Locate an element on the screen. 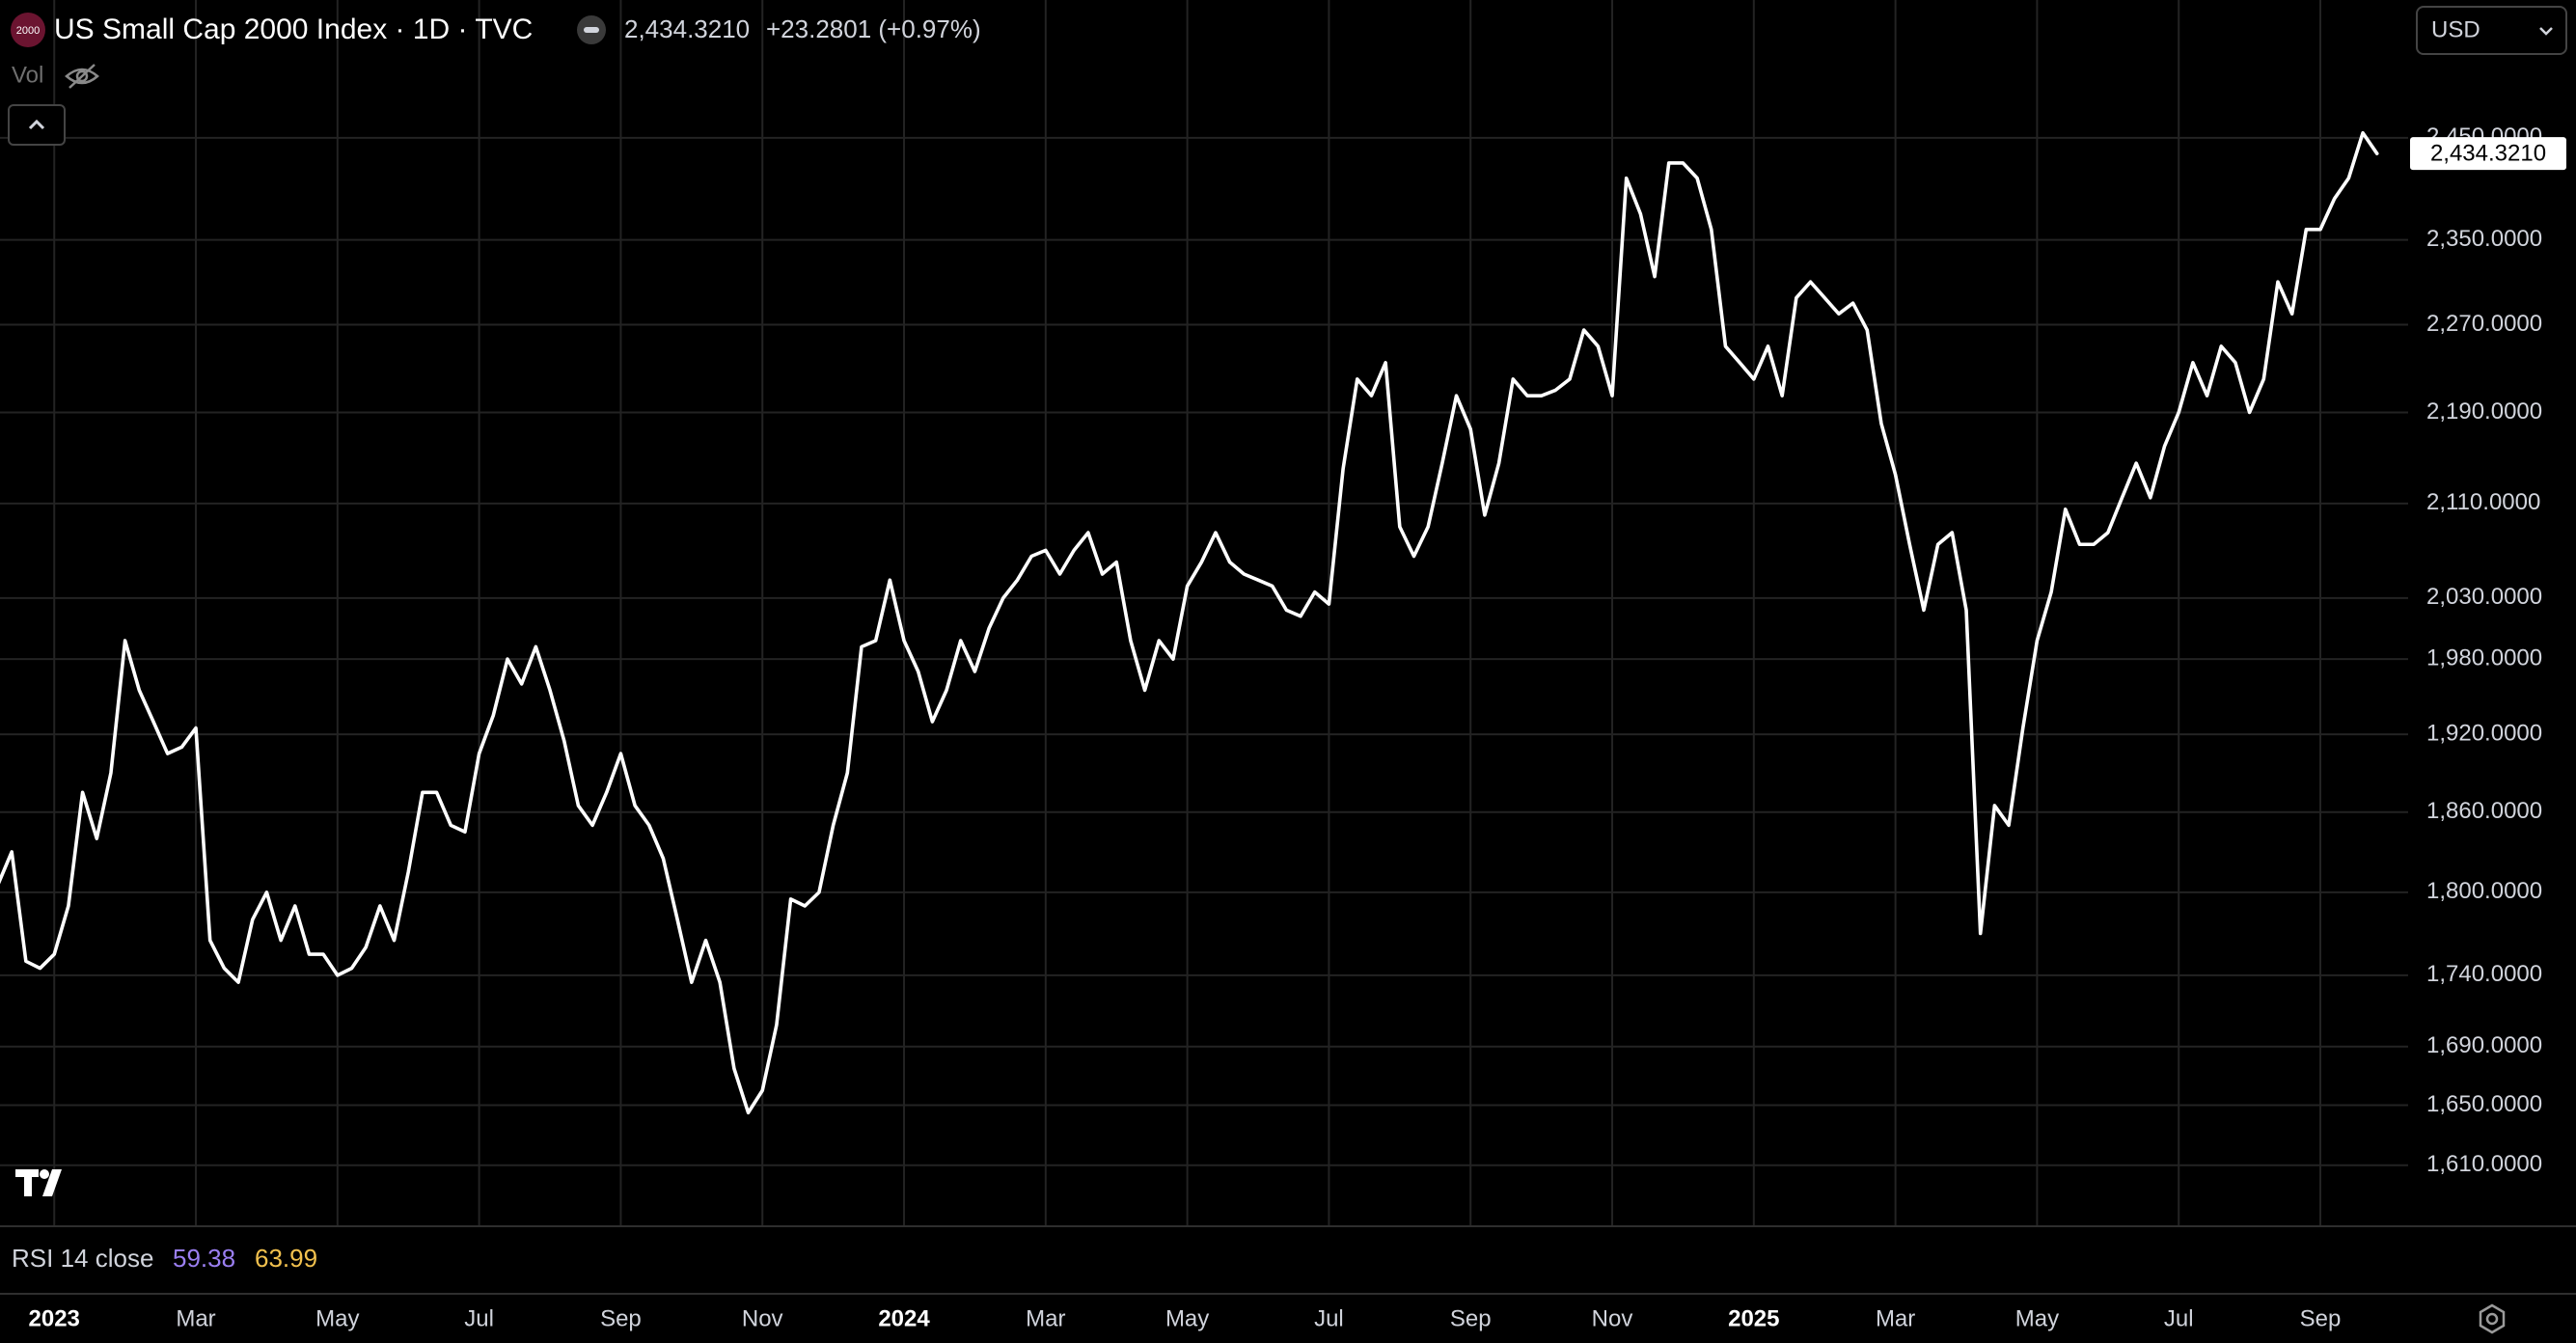 This screenshot has height=1343, width=2576. symbol-badge is located at coordinates (28, 30).